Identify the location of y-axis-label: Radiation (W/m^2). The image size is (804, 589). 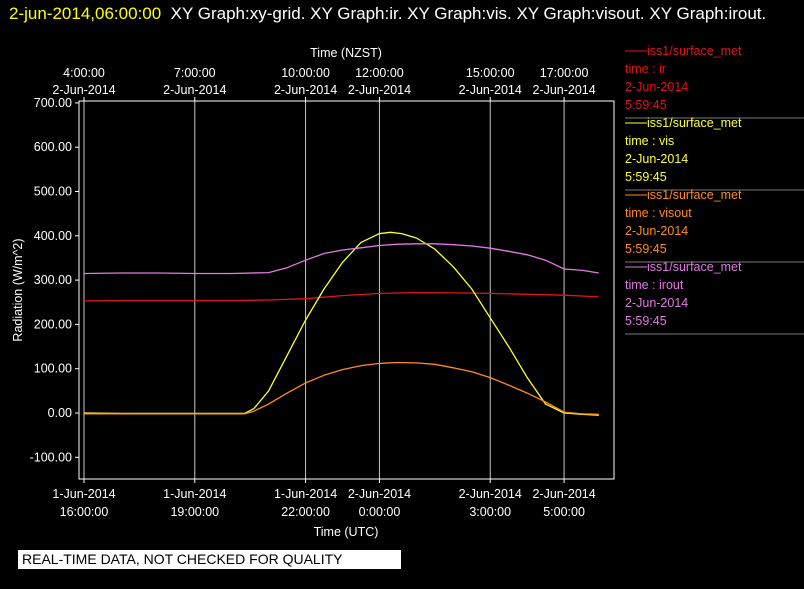
(18, 289).